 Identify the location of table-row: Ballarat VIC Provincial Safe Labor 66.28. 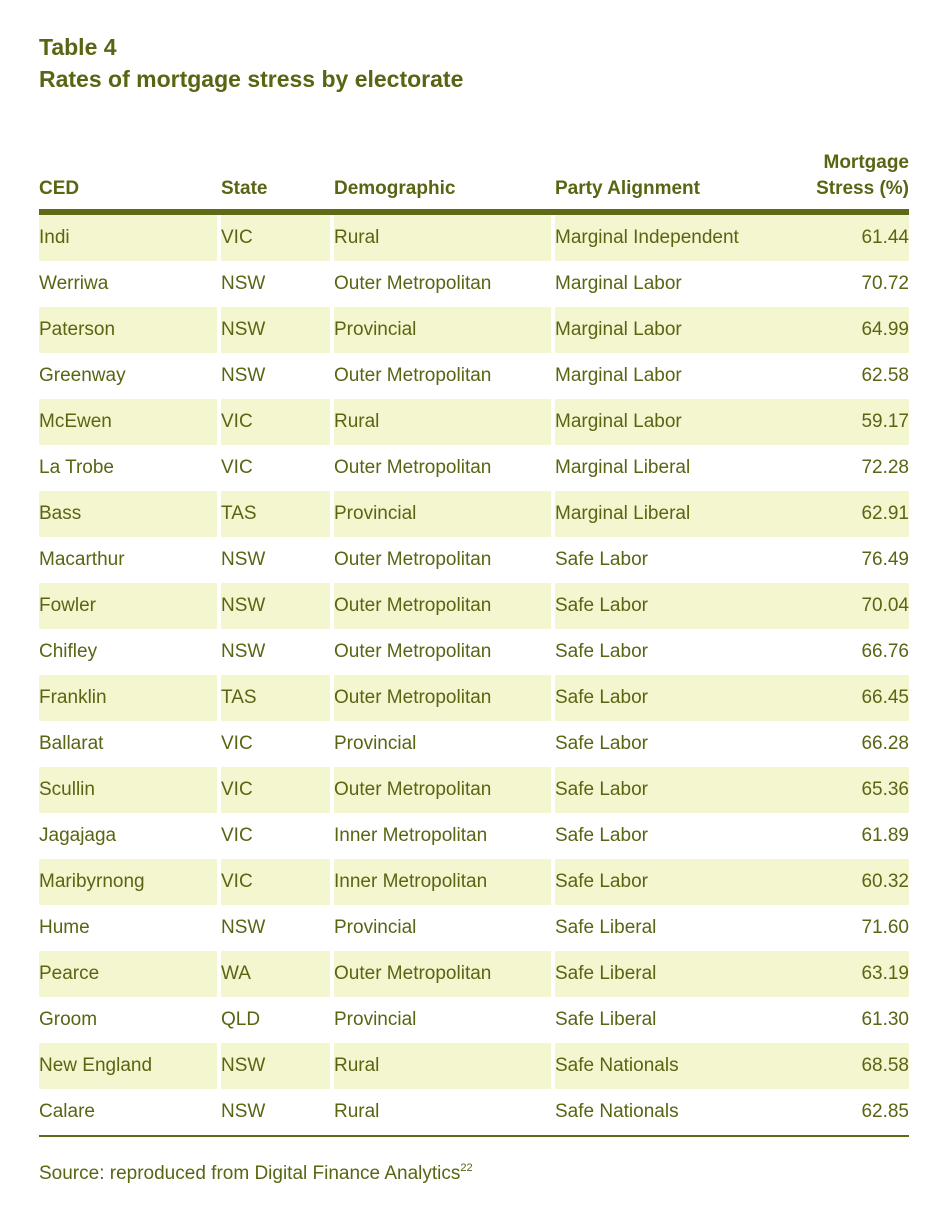
(474, 744).